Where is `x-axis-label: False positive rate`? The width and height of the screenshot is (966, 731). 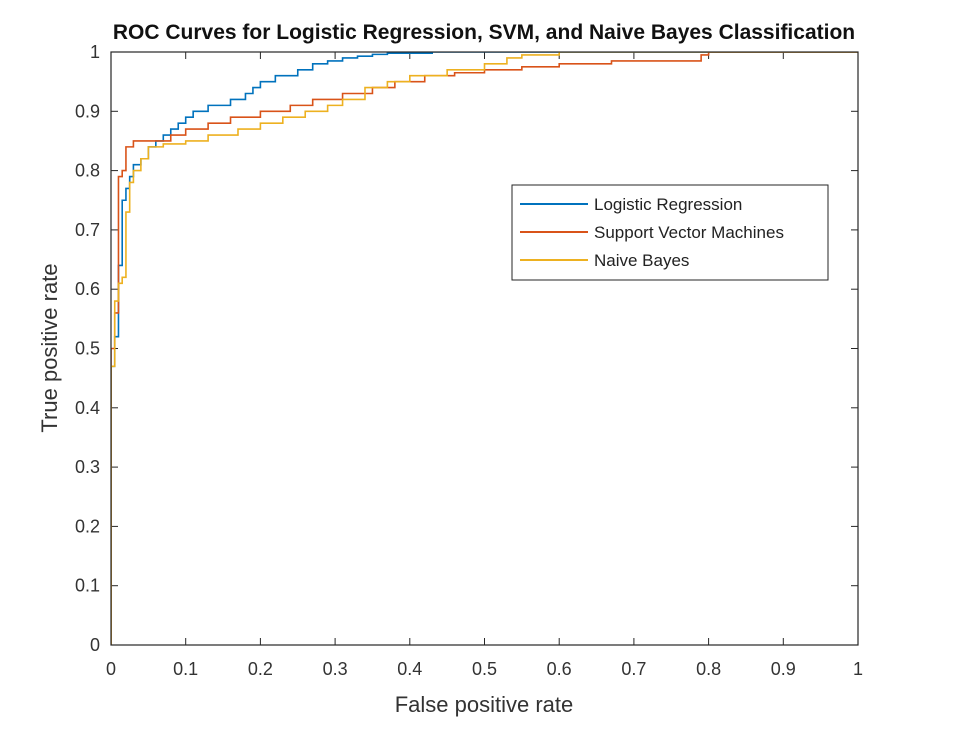
x-axis-label: False positive rate is located at coordinates (484, 704).